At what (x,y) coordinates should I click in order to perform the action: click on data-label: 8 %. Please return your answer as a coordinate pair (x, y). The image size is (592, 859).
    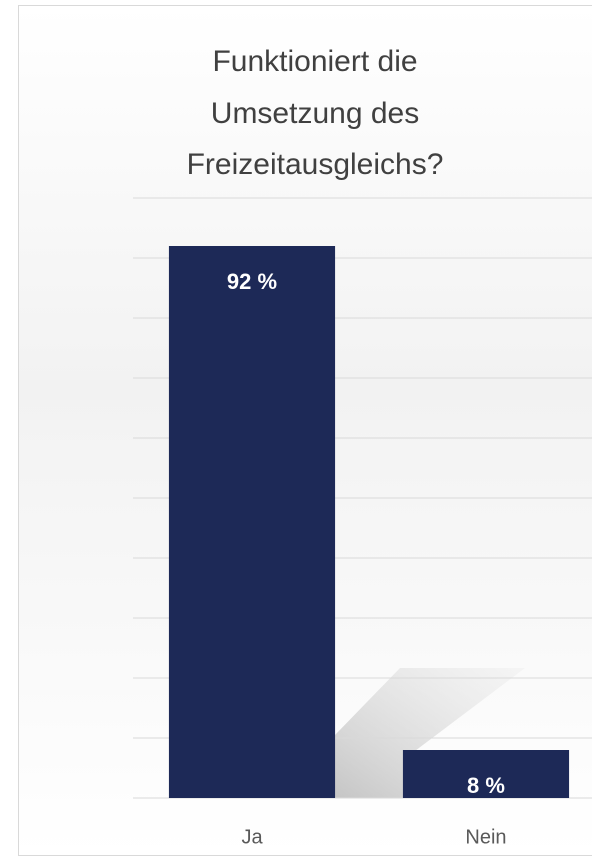
    Looking at the image, I should click on (486, 785).